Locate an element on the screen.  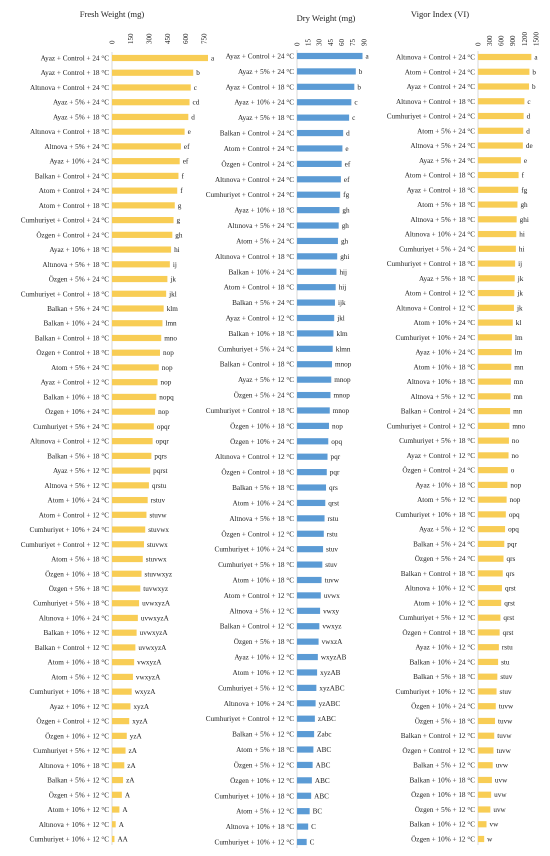
vigor-index-category-label: Altınova + Control + 18 °C is located at coordinates (435, 102).